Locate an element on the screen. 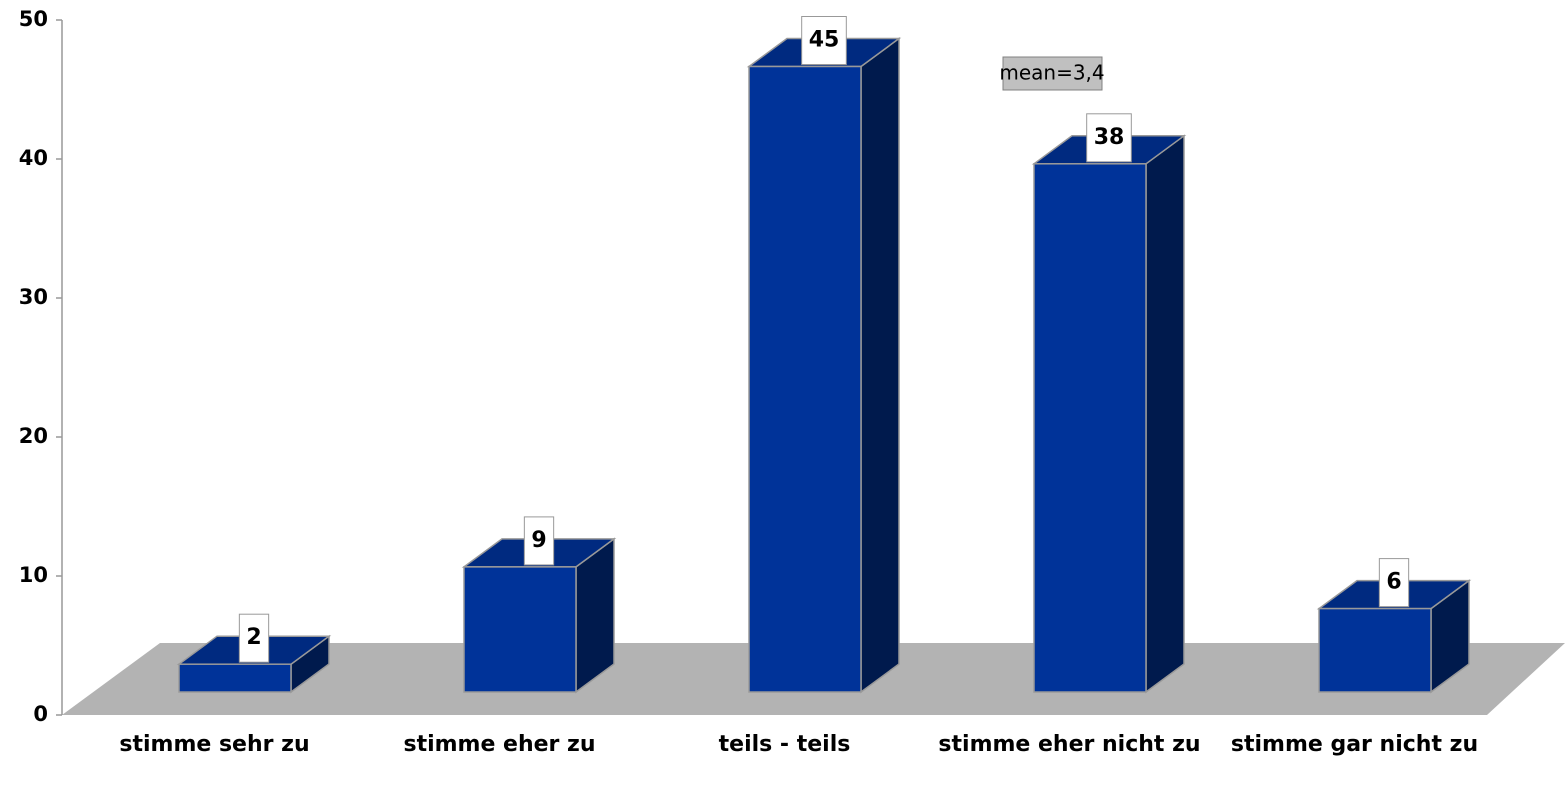 The width and height of the screenshot is (1565, 788). annotation: mean=3,4 is located at coordinates (1051, 73).